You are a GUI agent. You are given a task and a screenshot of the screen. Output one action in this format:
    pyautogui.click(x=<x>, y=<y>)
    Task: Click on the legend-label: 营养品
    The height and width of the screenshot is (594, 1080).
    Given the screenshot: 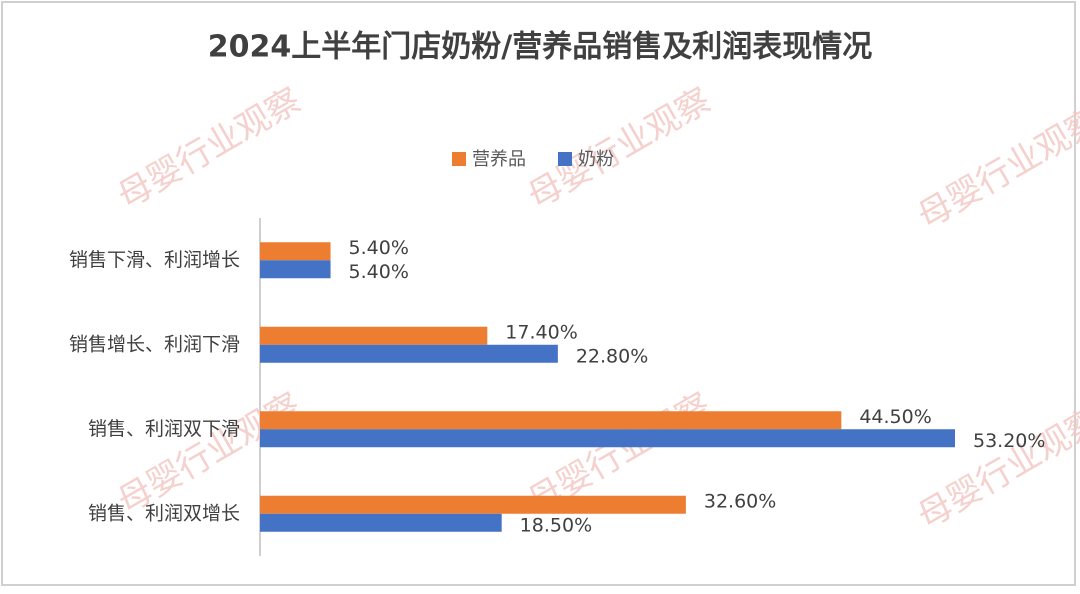 What is the action you would take?
    pyautogui.click(x=499, y=159)
    